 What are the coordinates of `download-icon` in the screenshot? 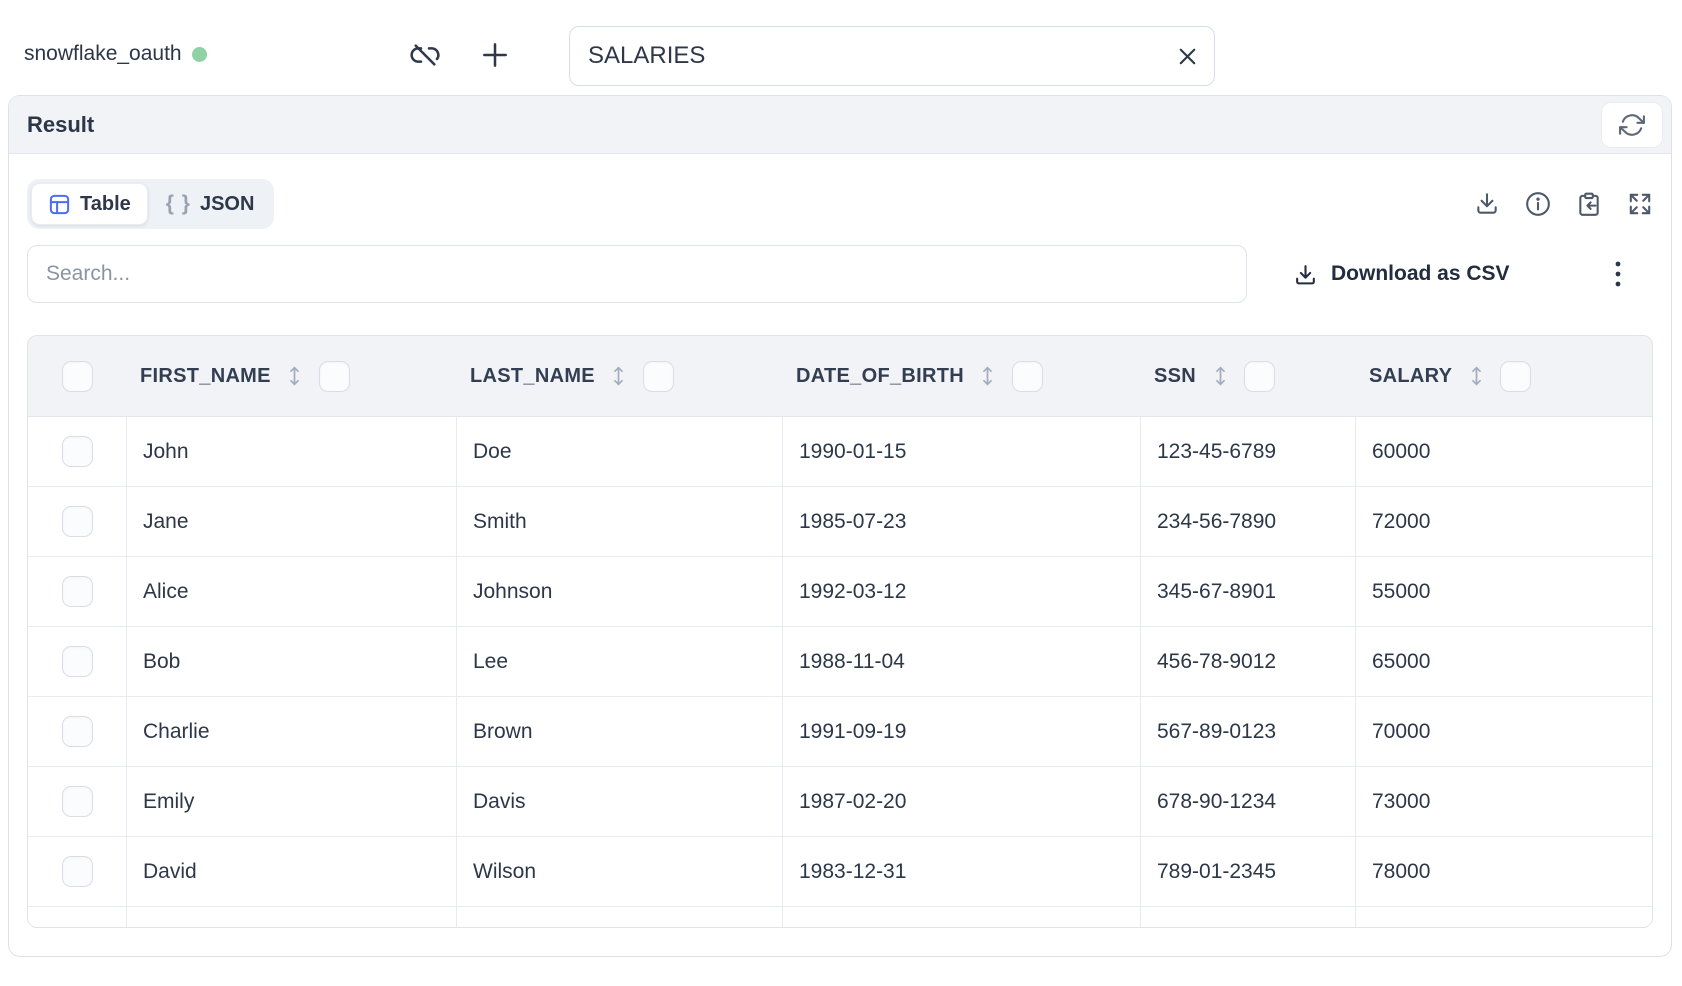 It's located at (1487, 204).